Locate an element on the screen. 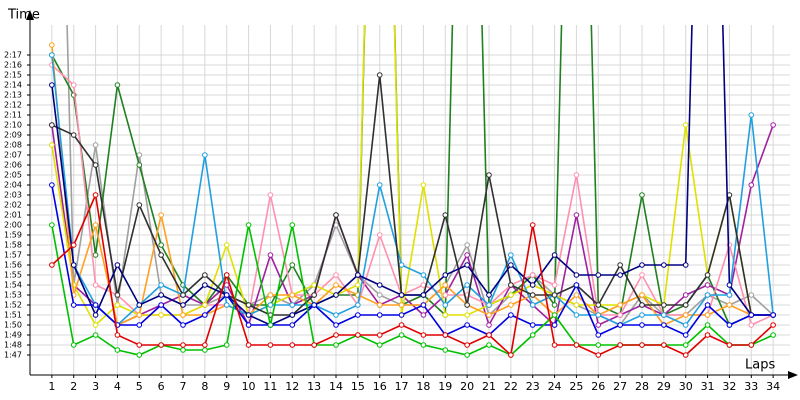  x-tick-label: 6 is located at coordinates (161, 386).